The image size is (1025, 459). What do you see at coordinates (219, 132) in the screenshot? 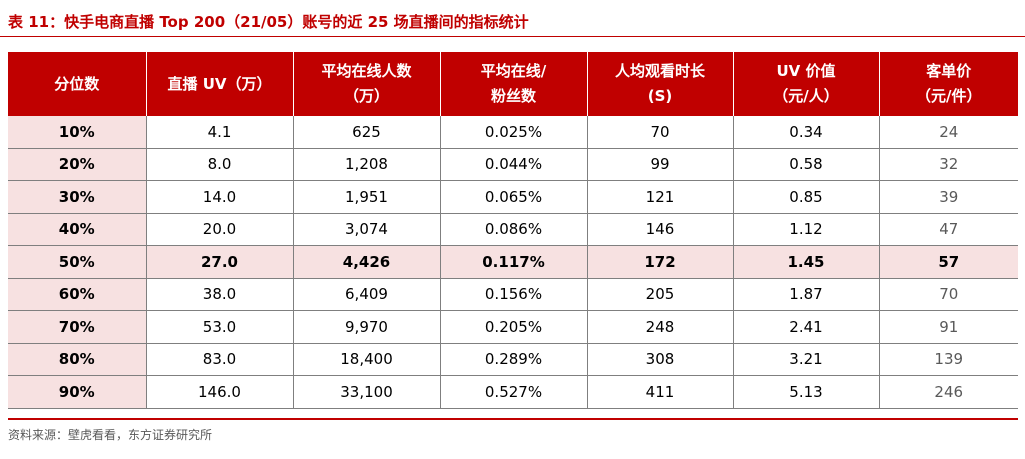
I see `cell-live-uv: 4.1` at bounding box center [219, 132].